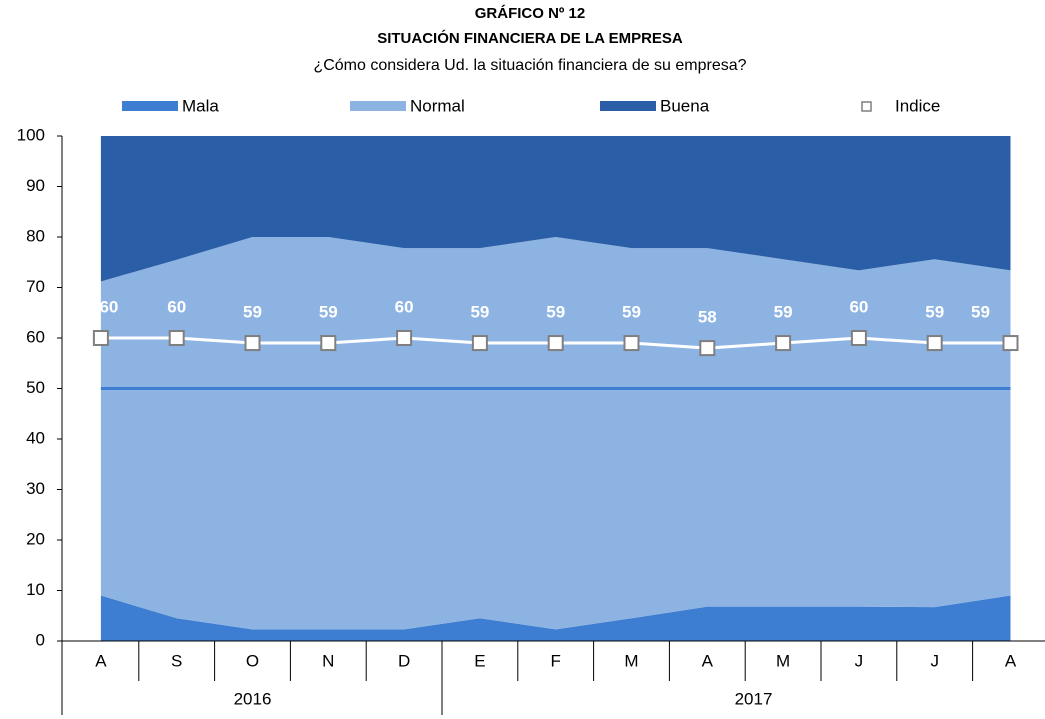  Describe the element at coordinates (40, 639) in the screenshot. I see `y-tick-label: 0` at that location.